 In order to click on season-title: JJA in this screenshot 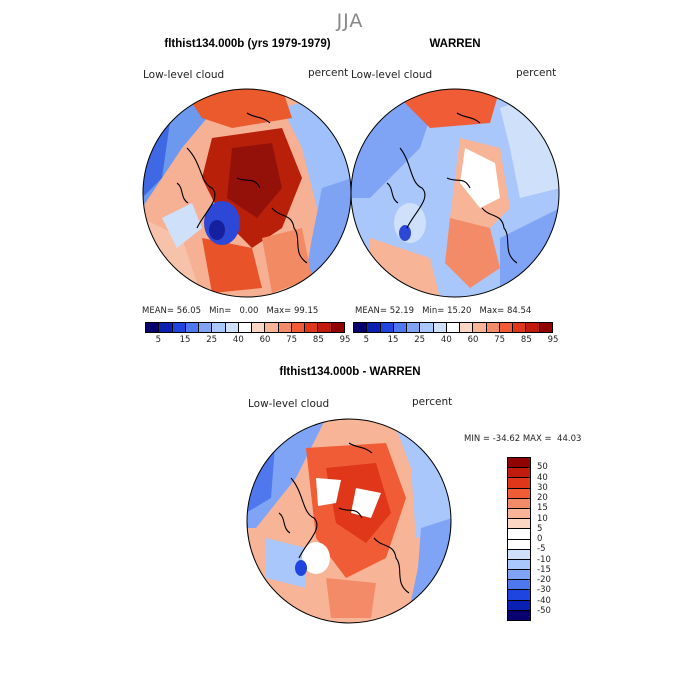, I will do `click(350, 21)`.